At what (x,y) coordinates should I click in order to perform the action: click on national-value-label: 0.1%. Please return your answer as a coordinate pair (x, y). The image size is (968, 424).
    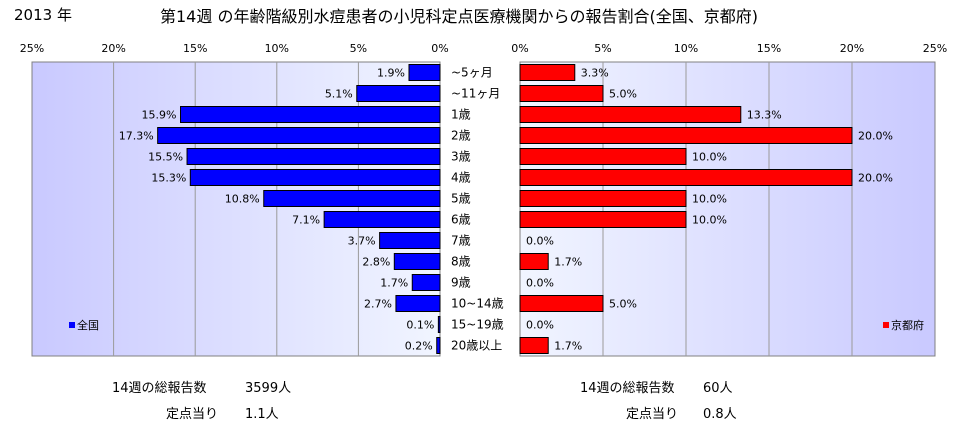
    Looking at the image, I should click on (420, 325).